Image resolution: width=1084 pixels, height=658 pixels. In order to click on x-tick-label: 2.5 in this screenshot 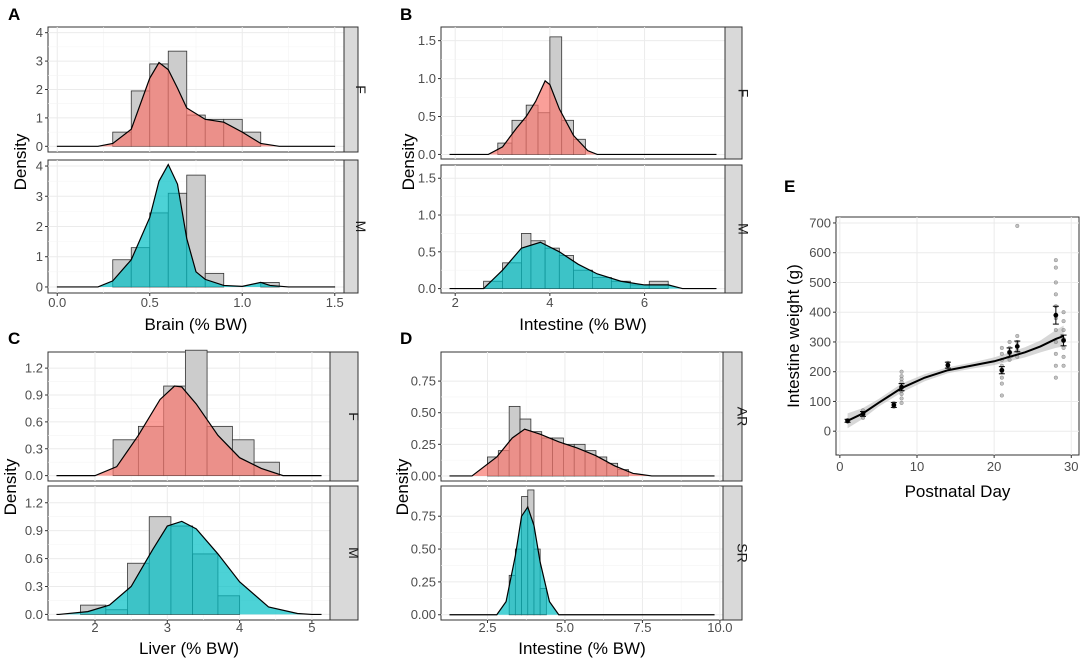, I will do `click(487, 627)`.